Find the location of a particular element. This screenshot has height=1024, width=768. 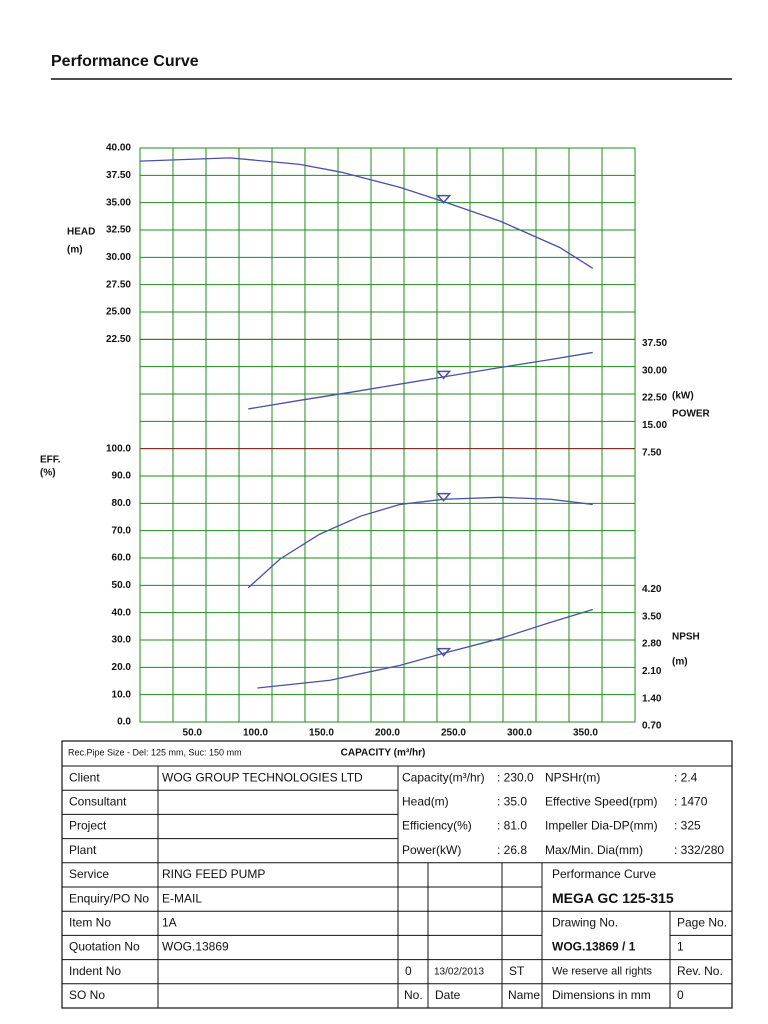

title-block-text: Page No. is located at coordinates (702, 922).